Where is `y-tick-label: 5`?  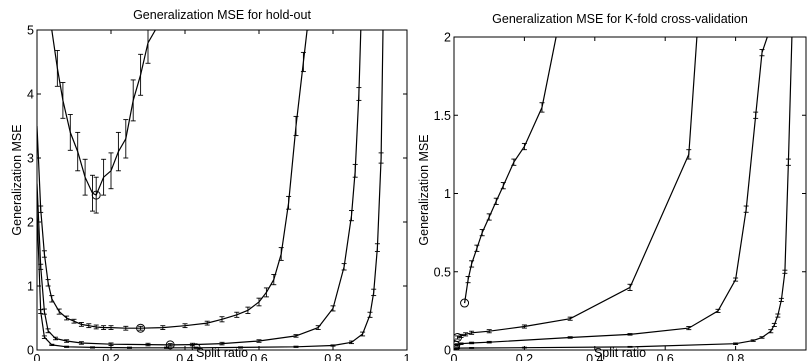 y-tick-label: 5 is located at coordinates (30, 31).